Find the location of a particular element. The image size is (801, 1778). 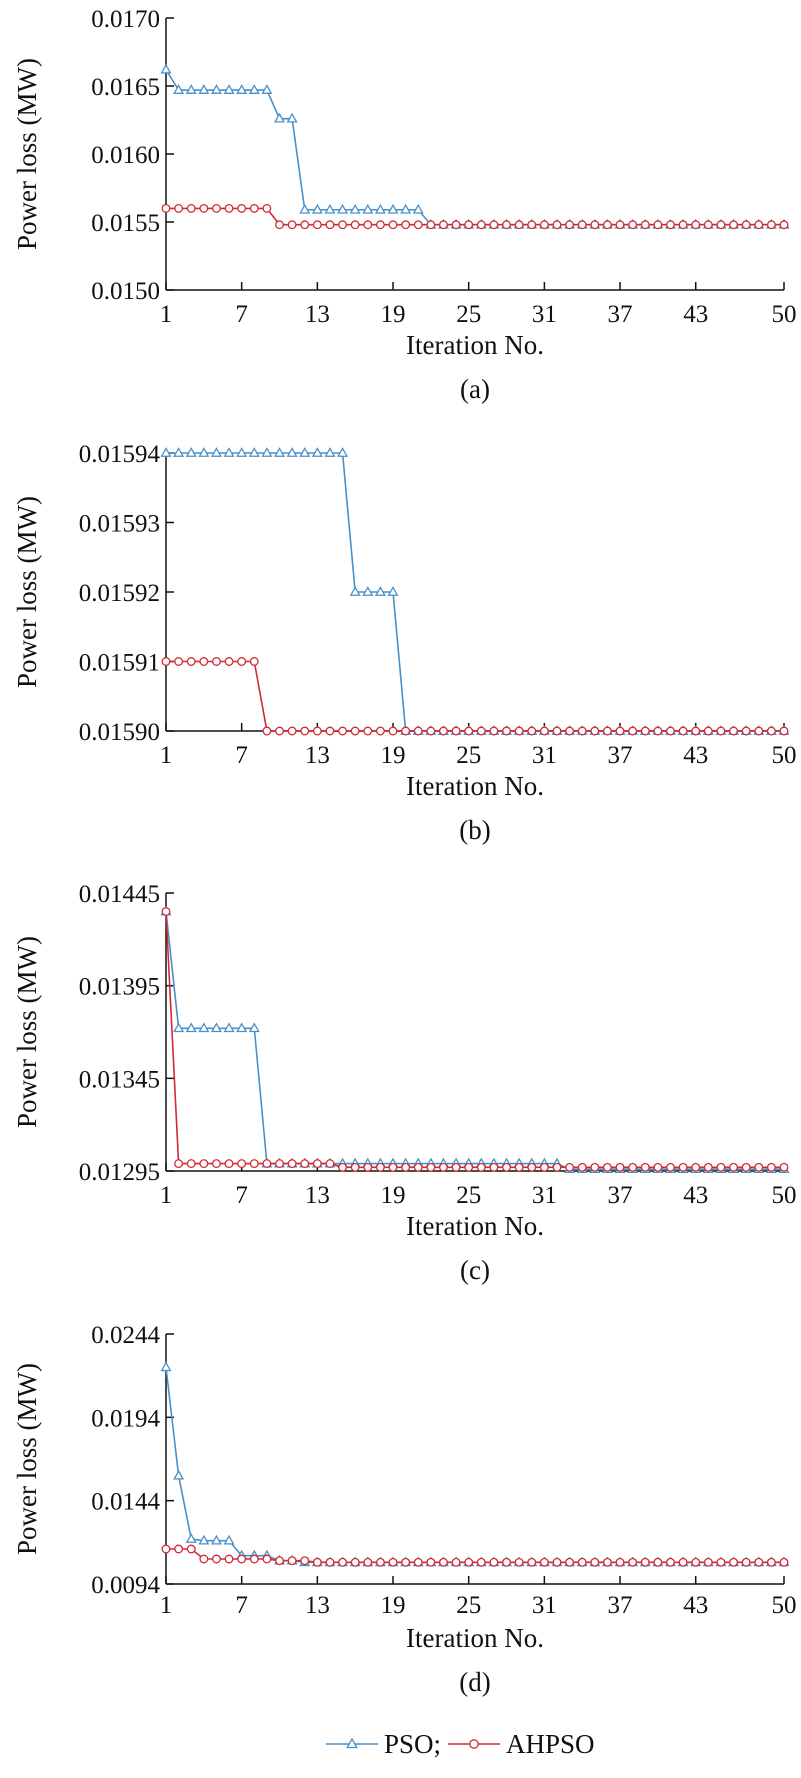

x-tick-label: 37 is located at coordinates (620, 314).